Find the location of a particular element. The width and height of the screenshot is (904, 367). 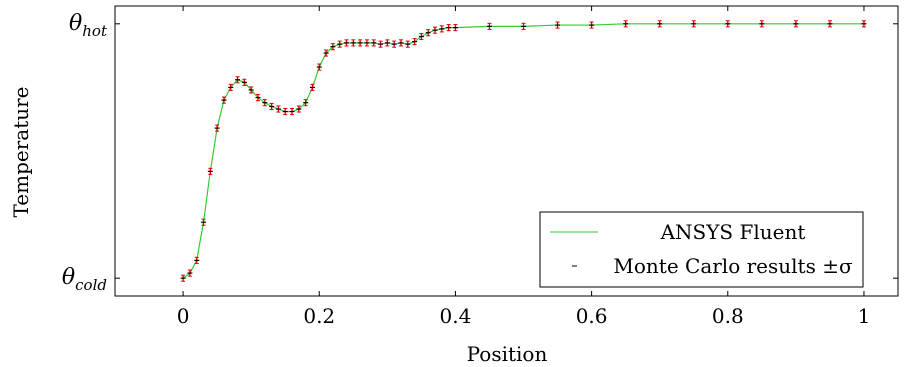

legend-fluent-label: ANSYS Fluent is located at coordinates (733, 232).